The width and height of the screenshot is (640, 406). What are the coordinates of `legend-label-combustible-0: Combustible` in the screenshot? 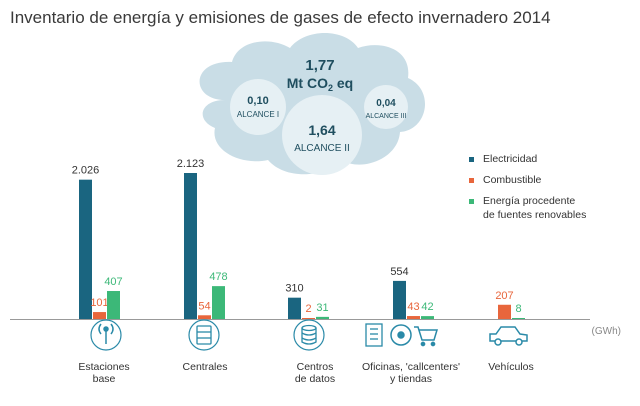 It's located at (512, 180).